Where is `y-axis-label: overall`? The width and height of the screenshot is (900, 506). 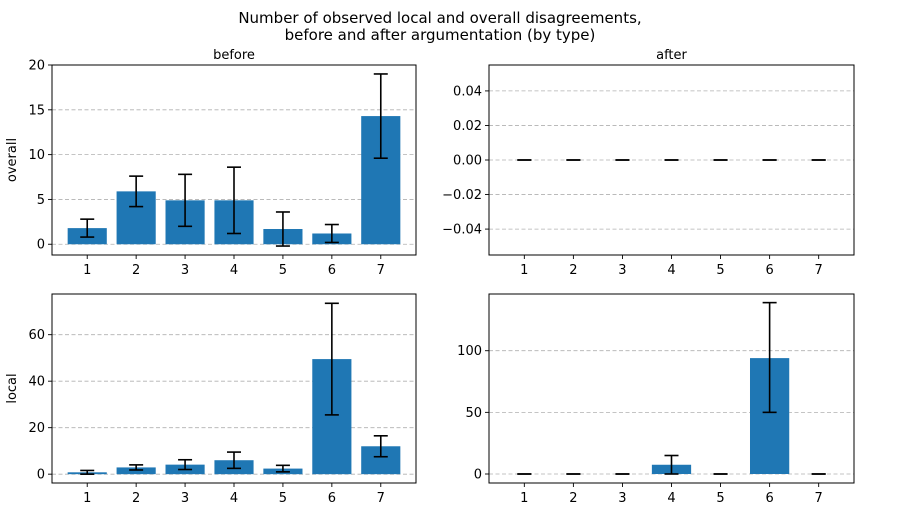 y-axis-label: overall is located at coordinates (12, 160).